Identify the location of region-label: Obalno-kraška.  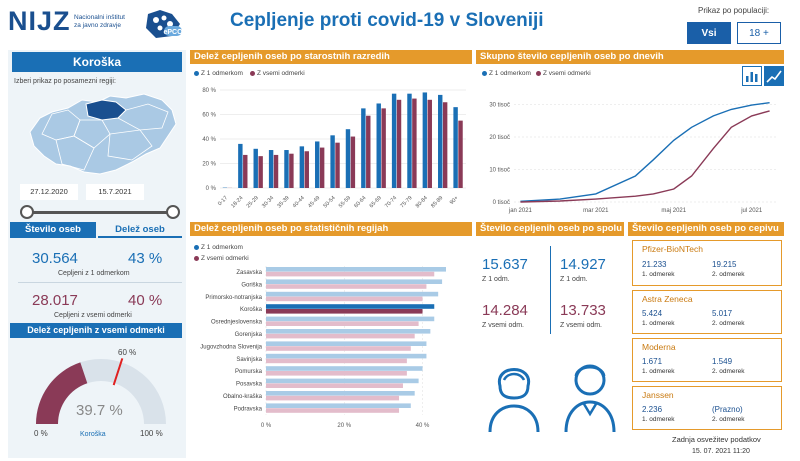
(243, 397).